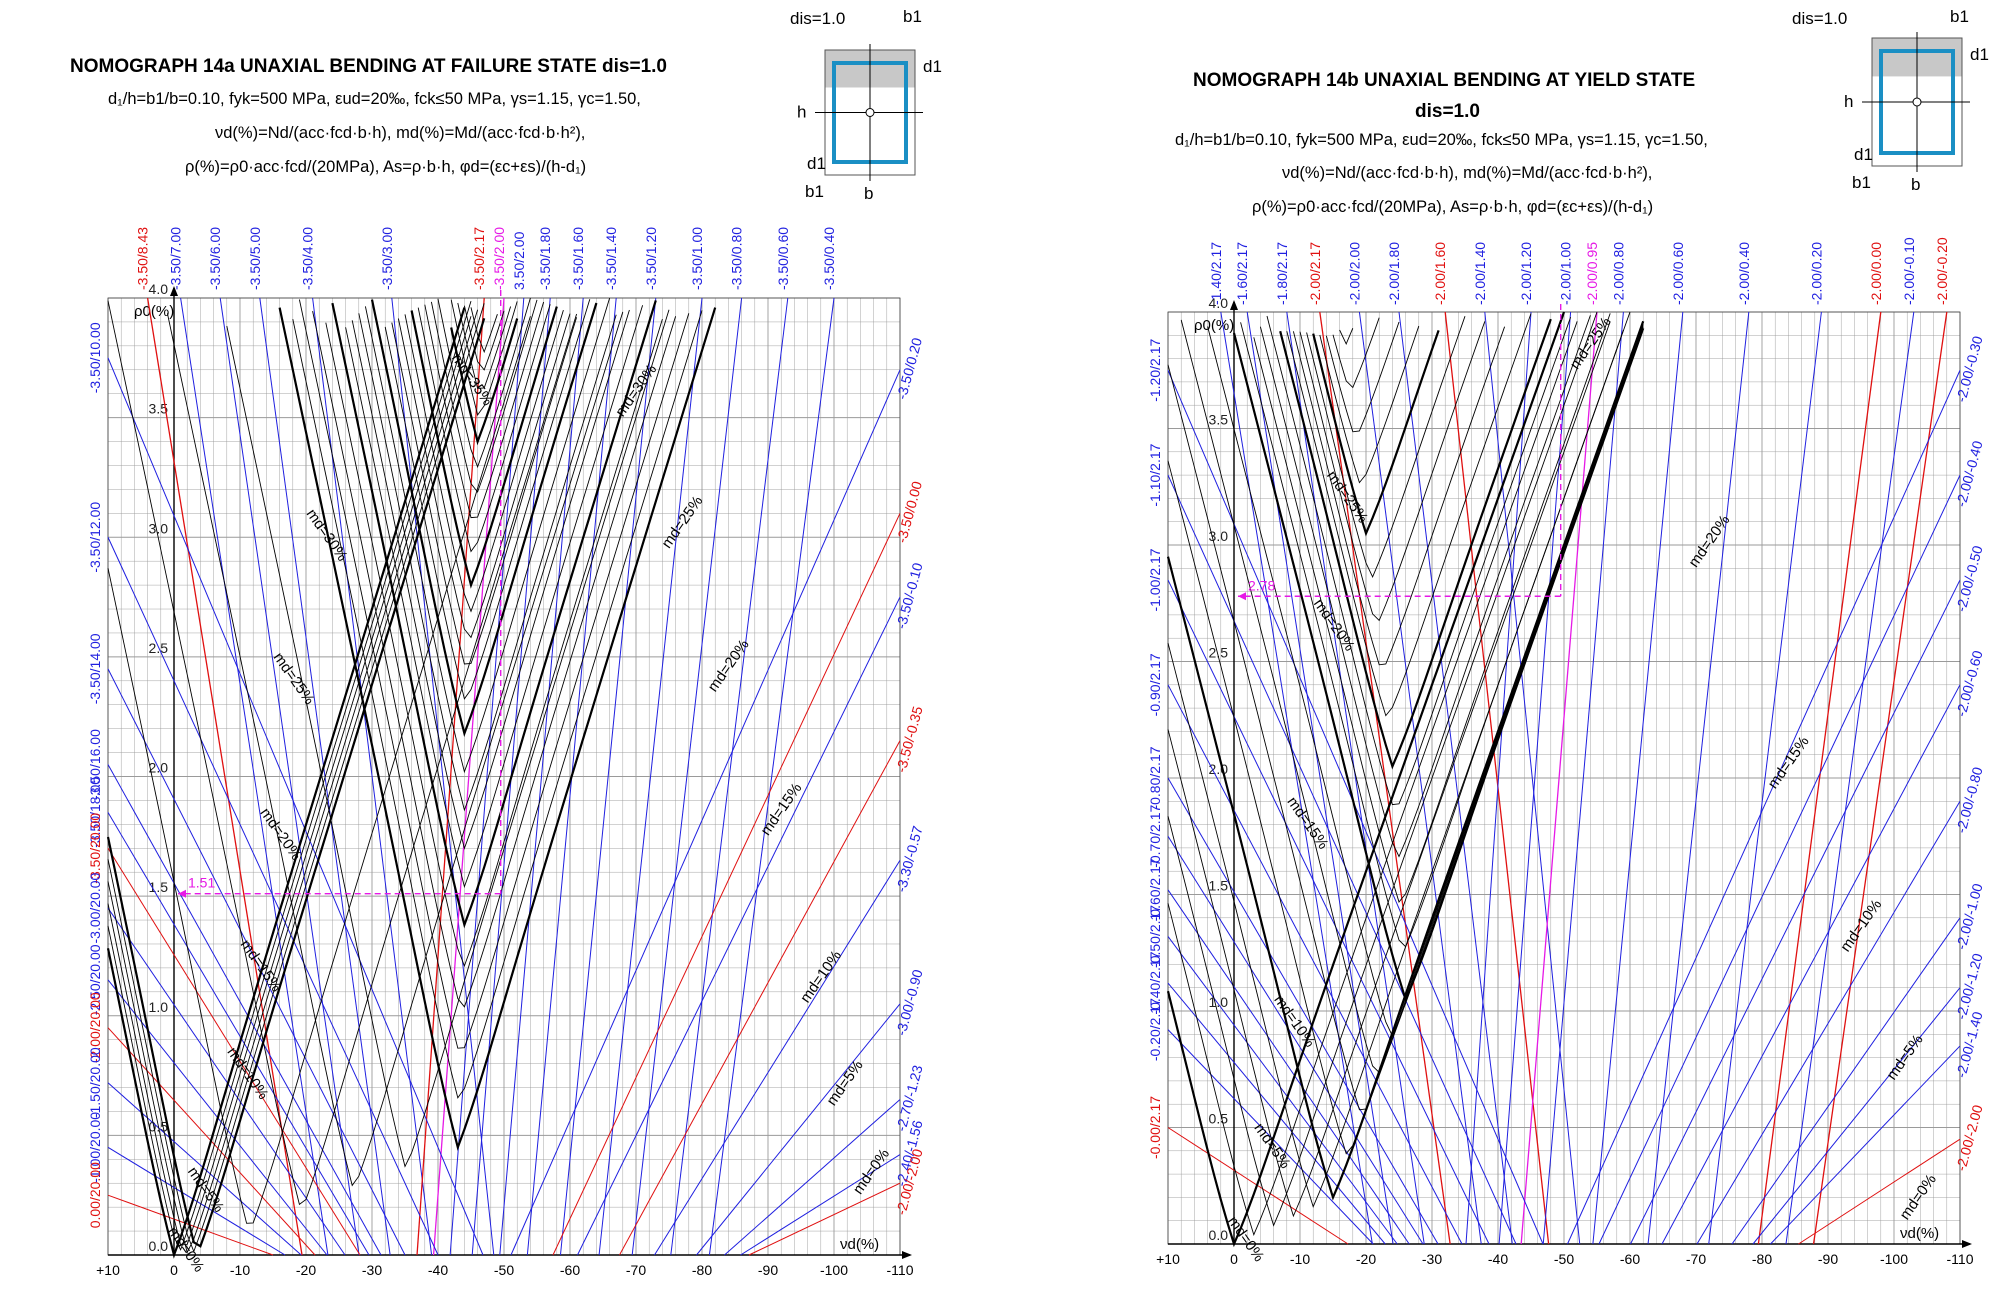 This screenshot has width=2000, height=1294. I want to click on strain-label: -2.00/-0.20, so click(1942, 271).